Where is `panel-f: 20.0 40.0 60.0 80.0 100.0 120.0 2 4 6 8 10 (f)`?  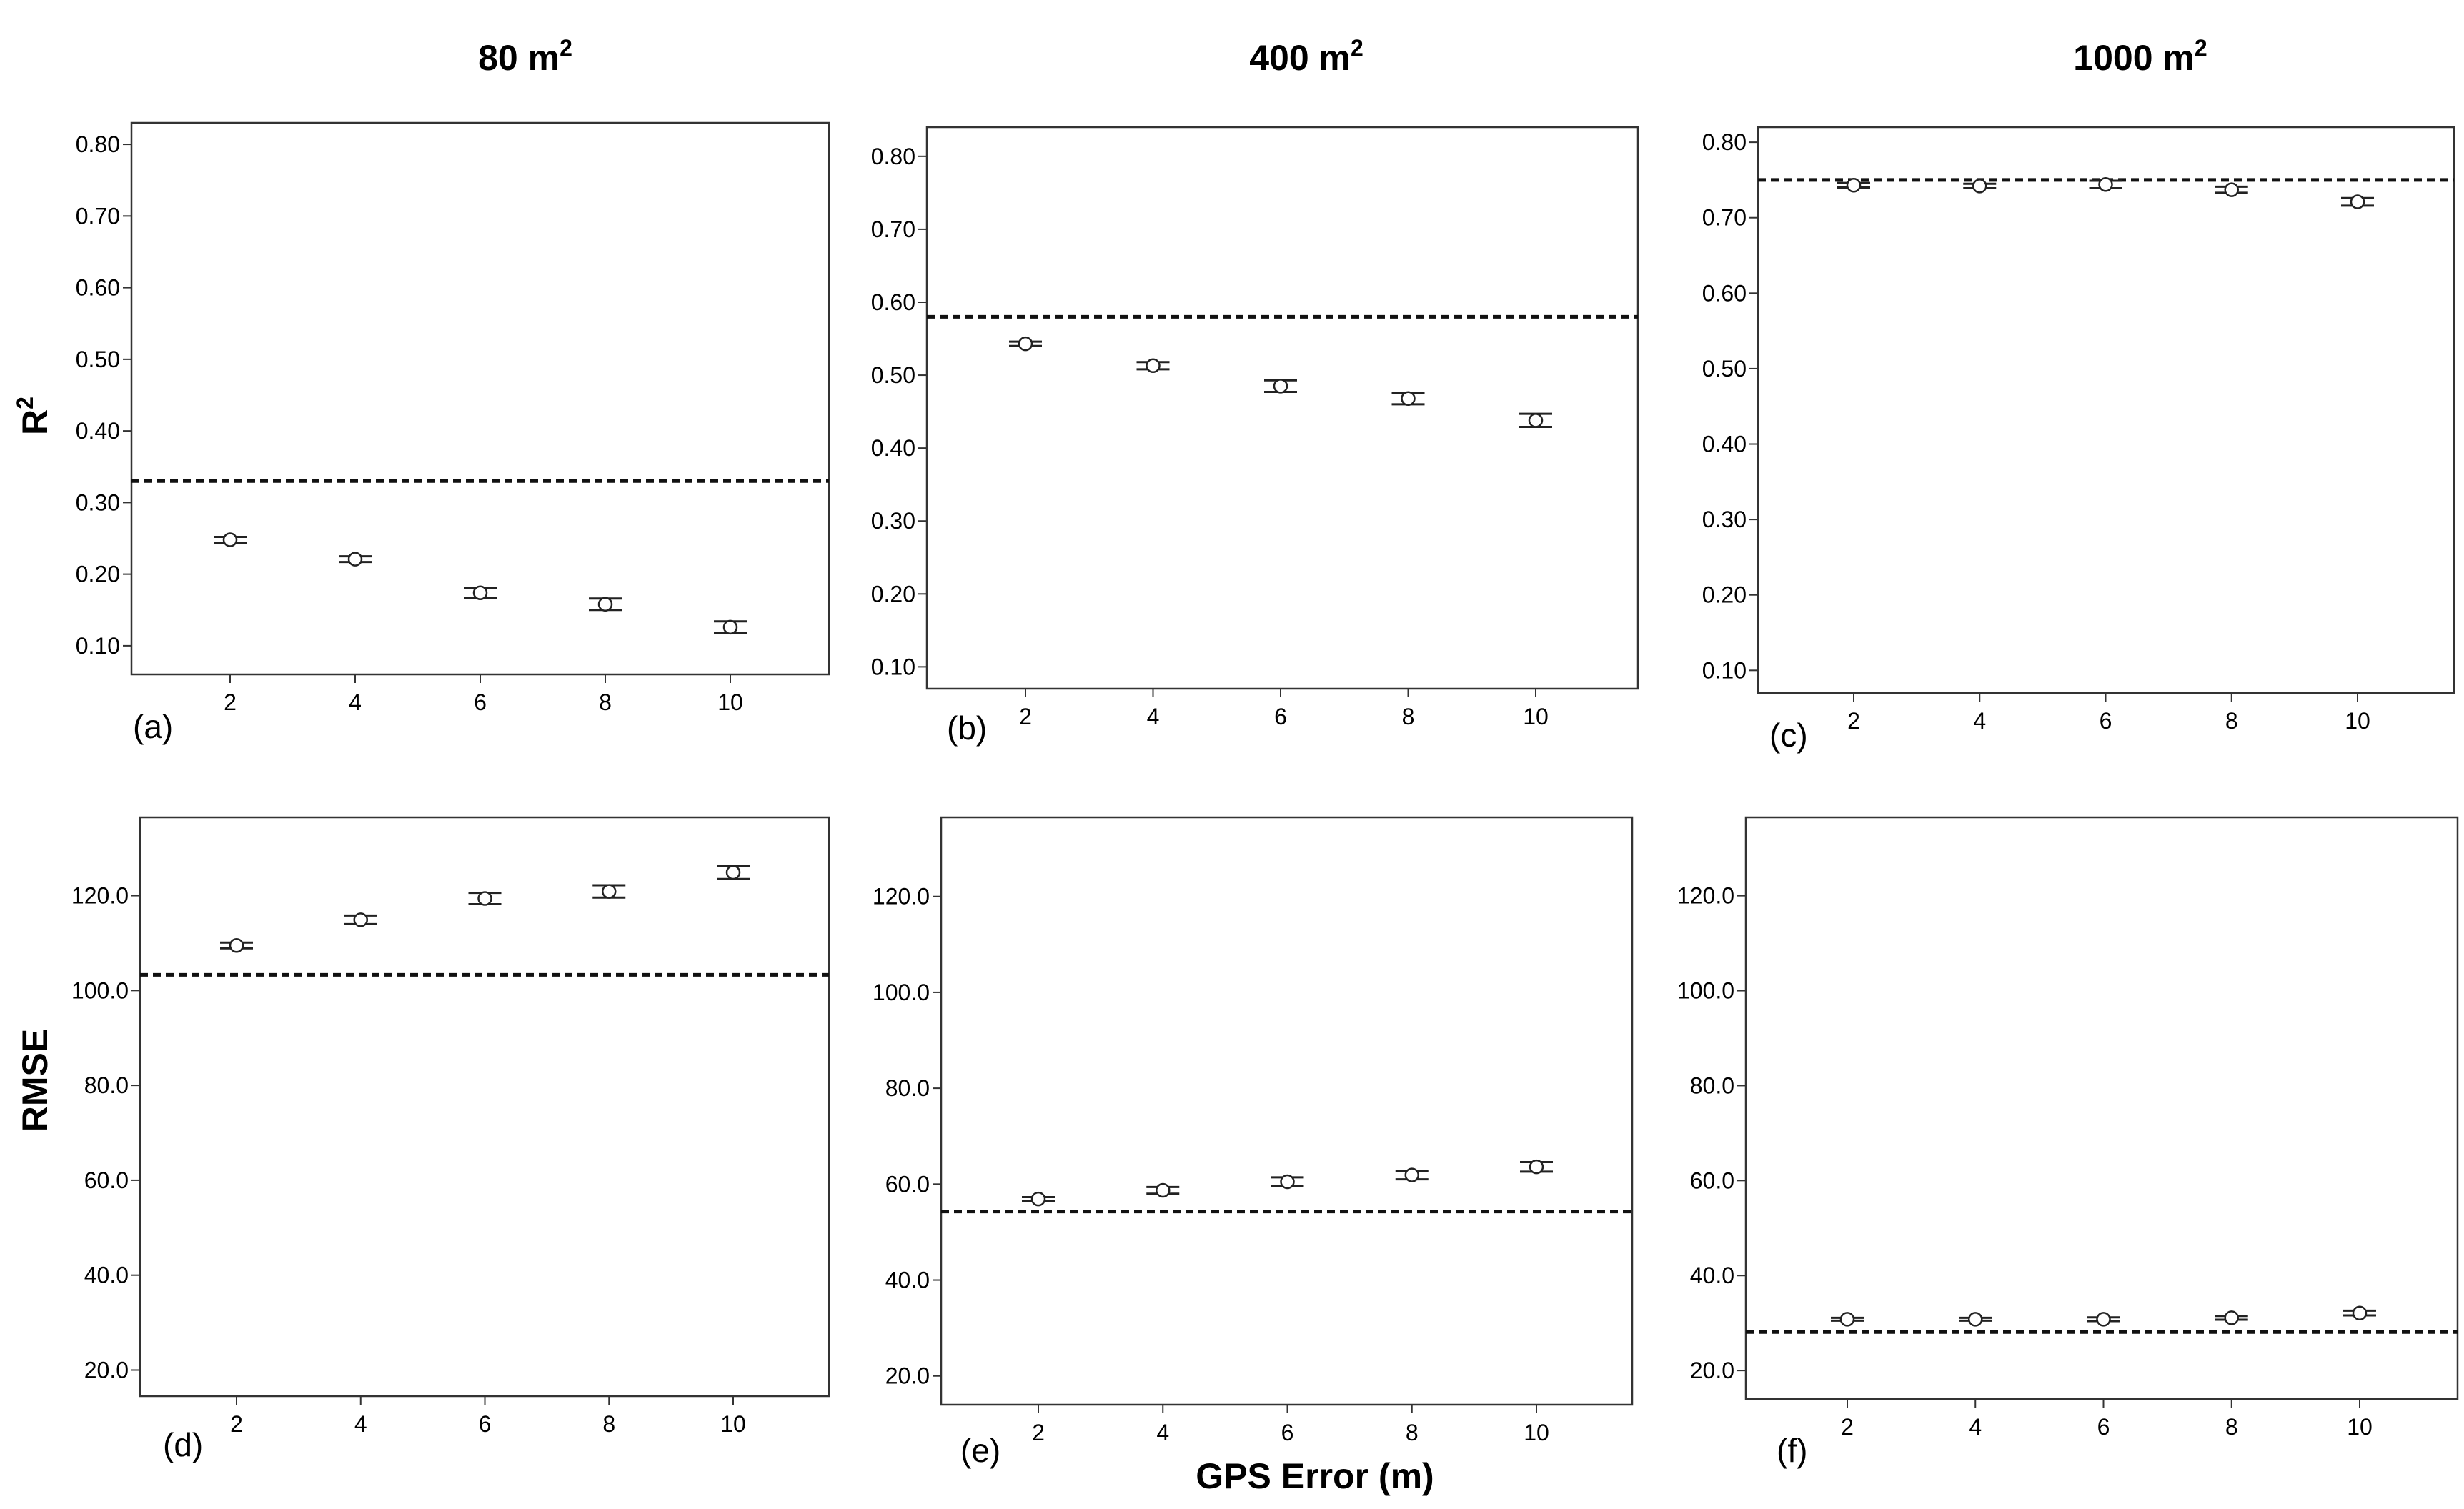 panel-f: 20.0 40.0 60.0 80.0 100.0 120.0 2 4 6 8 10 (f) is located at coordinates (2068, 1142).